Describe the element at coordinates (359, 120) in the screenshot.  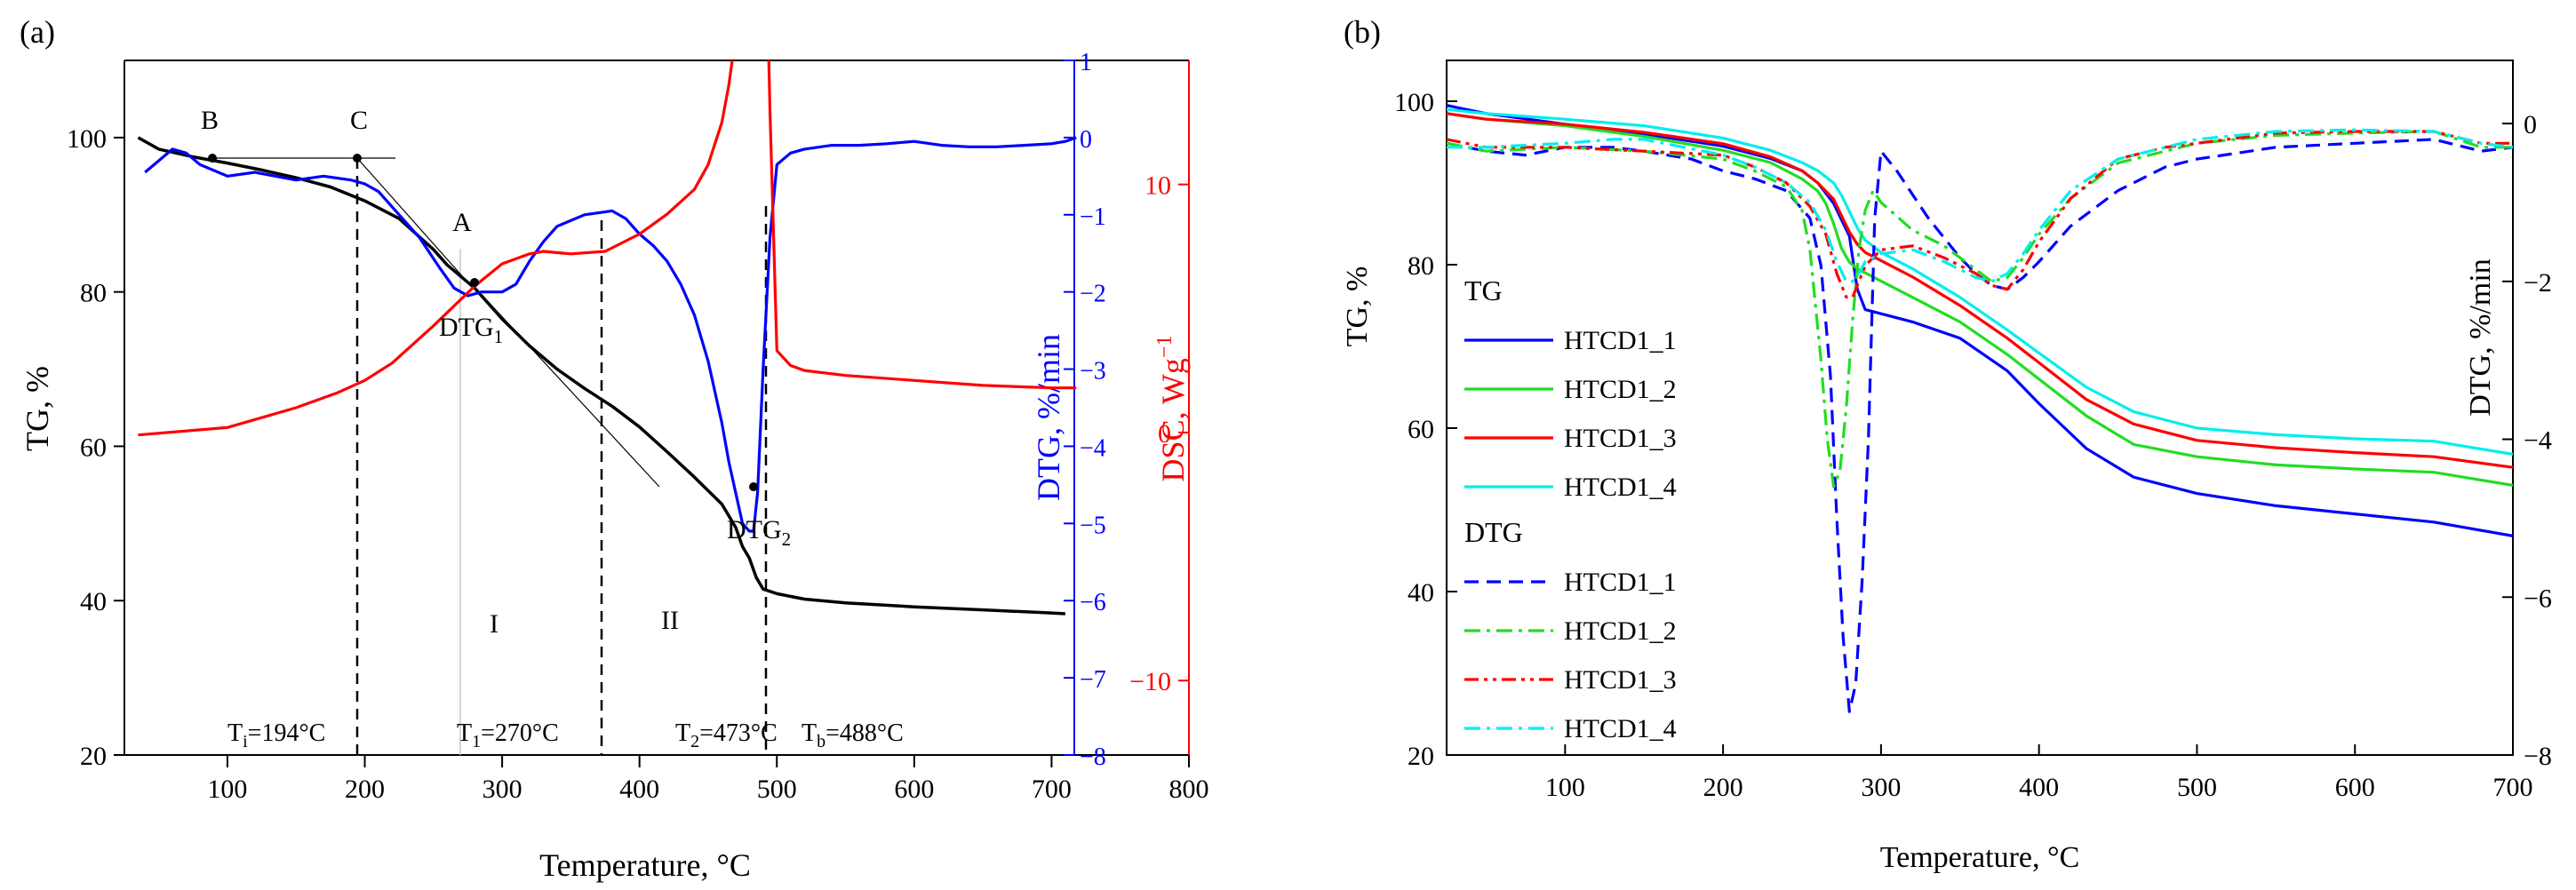
I see `point-c-label: C` at that location.